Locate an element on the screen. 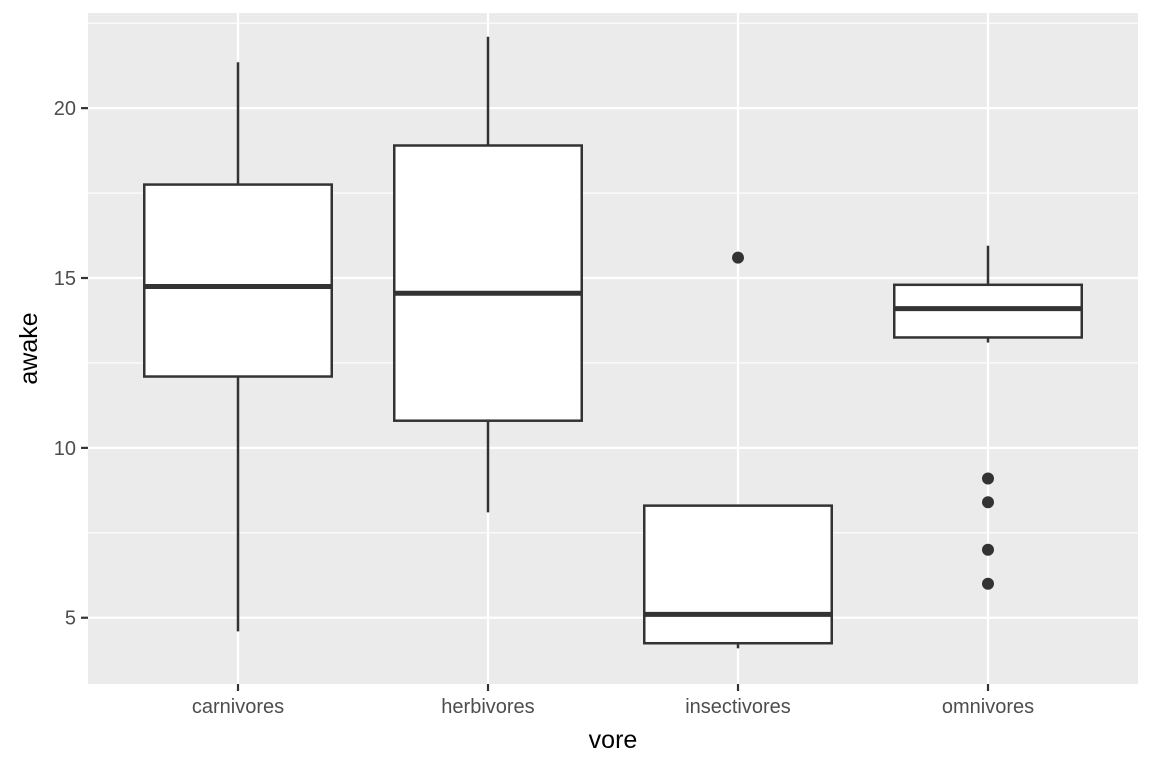 Image resolution: width=1152 pixels, height=768 pixels. y-axis-title: awake is located at coordinates (29, 348).